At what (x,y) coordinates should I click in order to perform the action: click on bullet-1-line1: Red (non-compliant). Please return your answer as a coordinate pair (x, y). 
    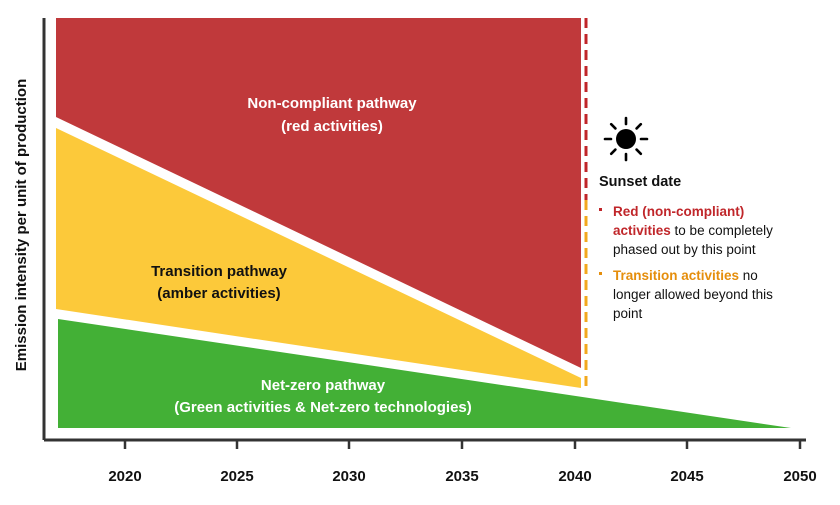
    Looking at the image, I should click on (678, 211).